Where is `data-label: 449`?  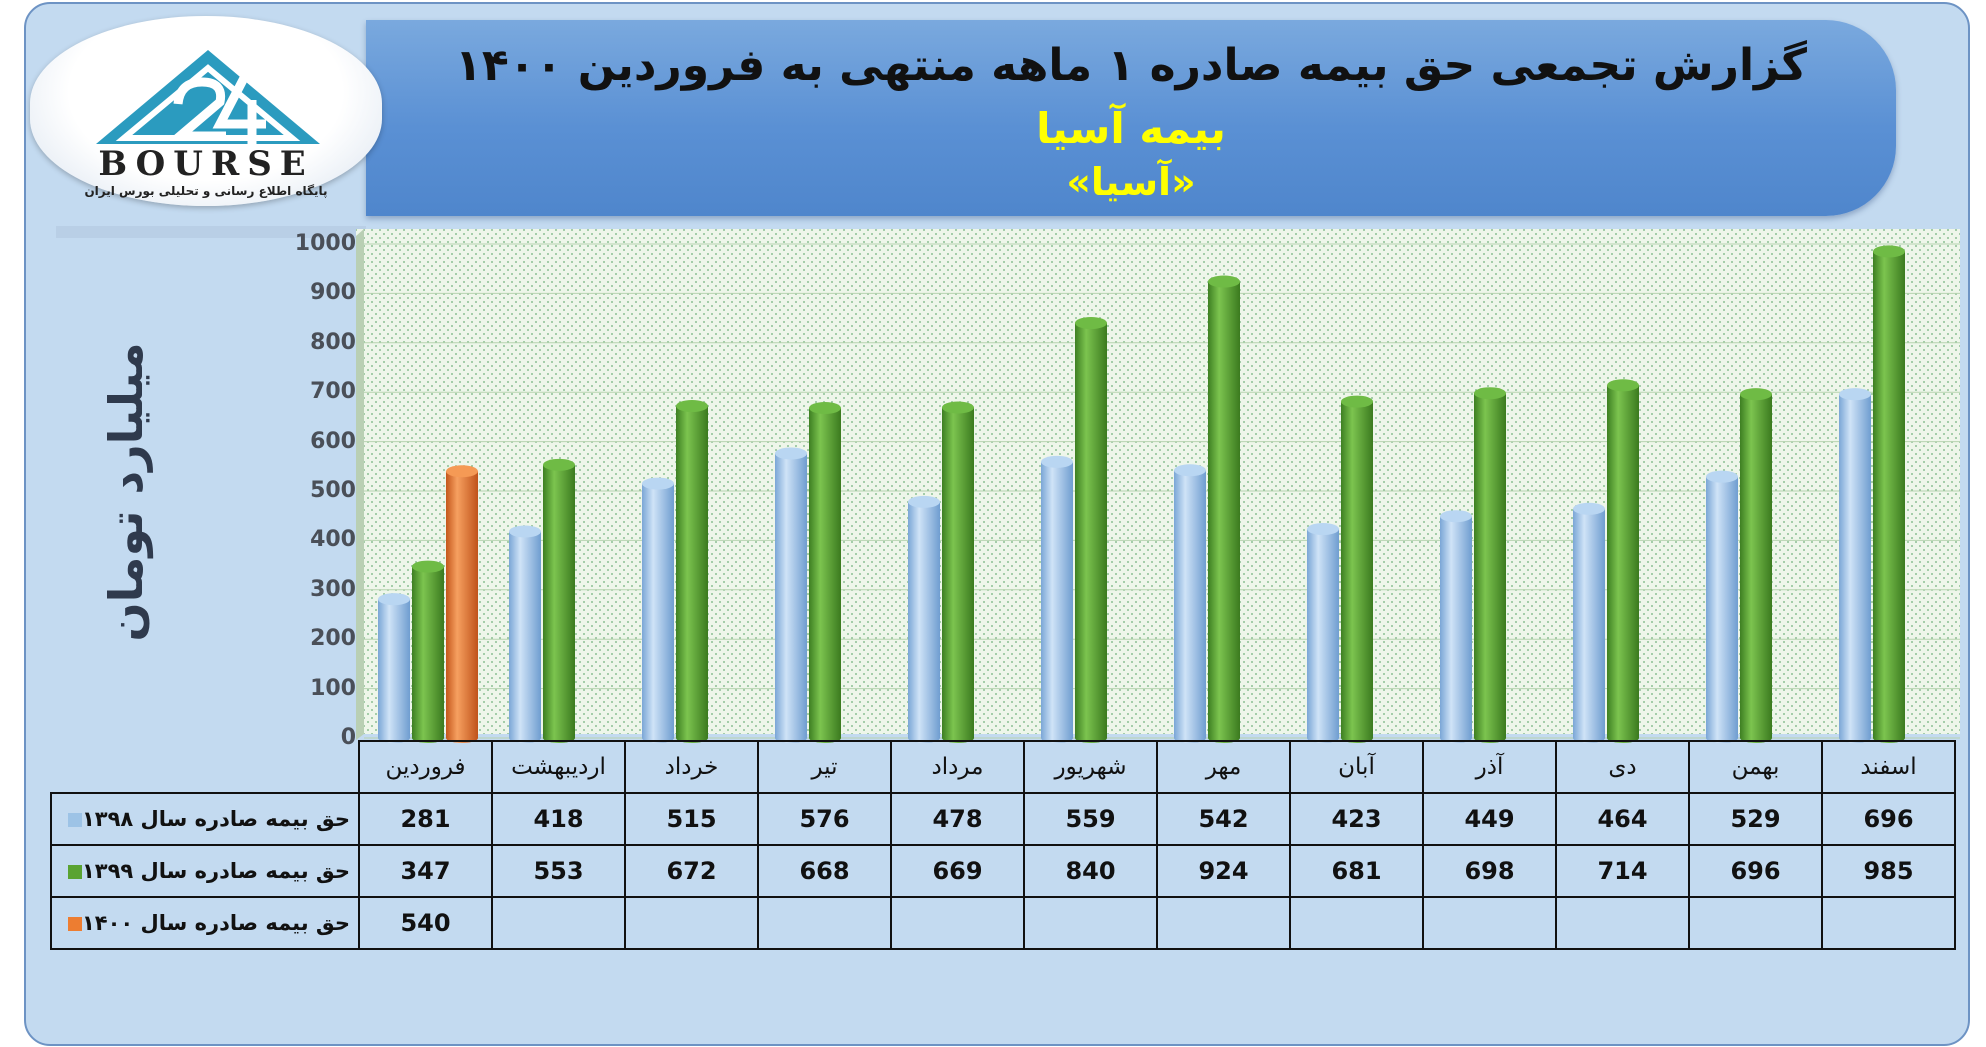 data-label: 449 is located at coordinates (1489, 819).